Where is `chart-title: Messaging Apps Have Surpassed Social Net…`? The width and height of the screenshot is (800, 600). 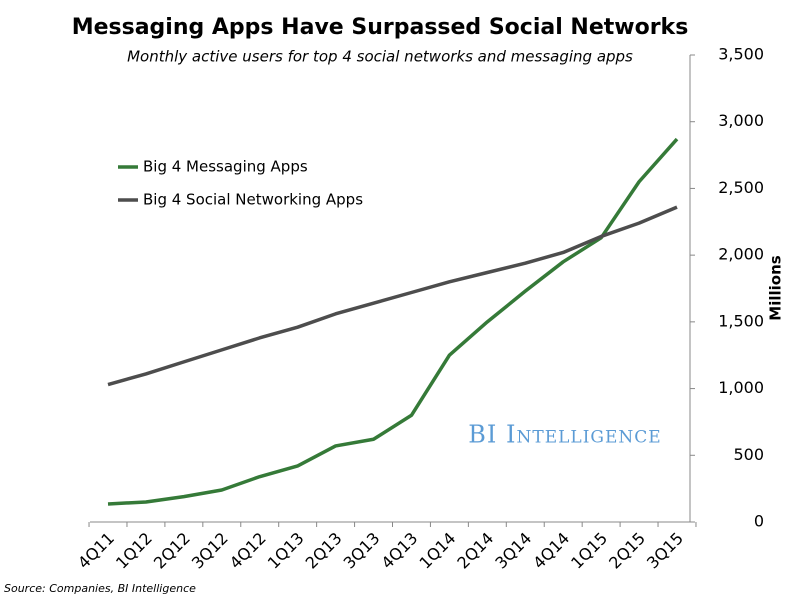
chart-title: Messaging Apps Have Surpassed Social Net… is located at coordinates (380, 27).